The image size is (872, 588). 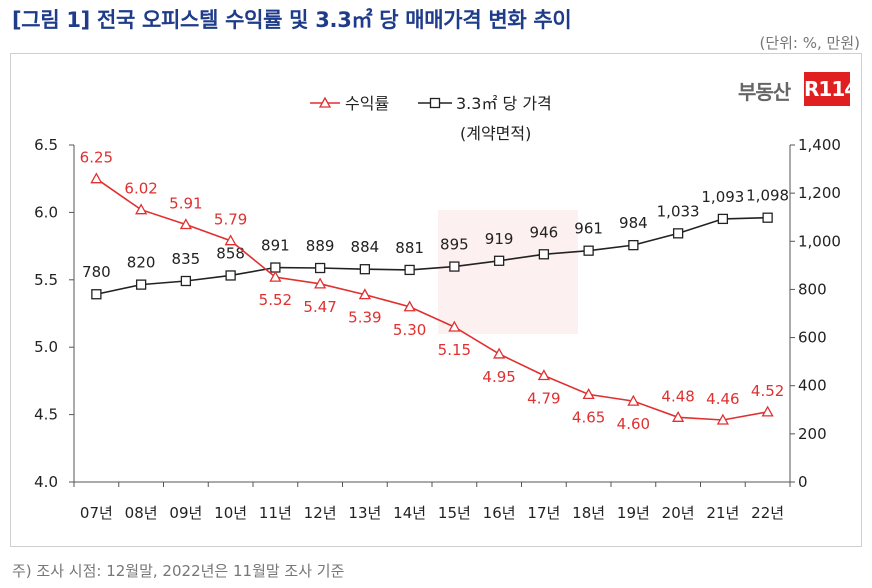 I want to click on yield-data-label: 4.46, so click(x=722, y=399).